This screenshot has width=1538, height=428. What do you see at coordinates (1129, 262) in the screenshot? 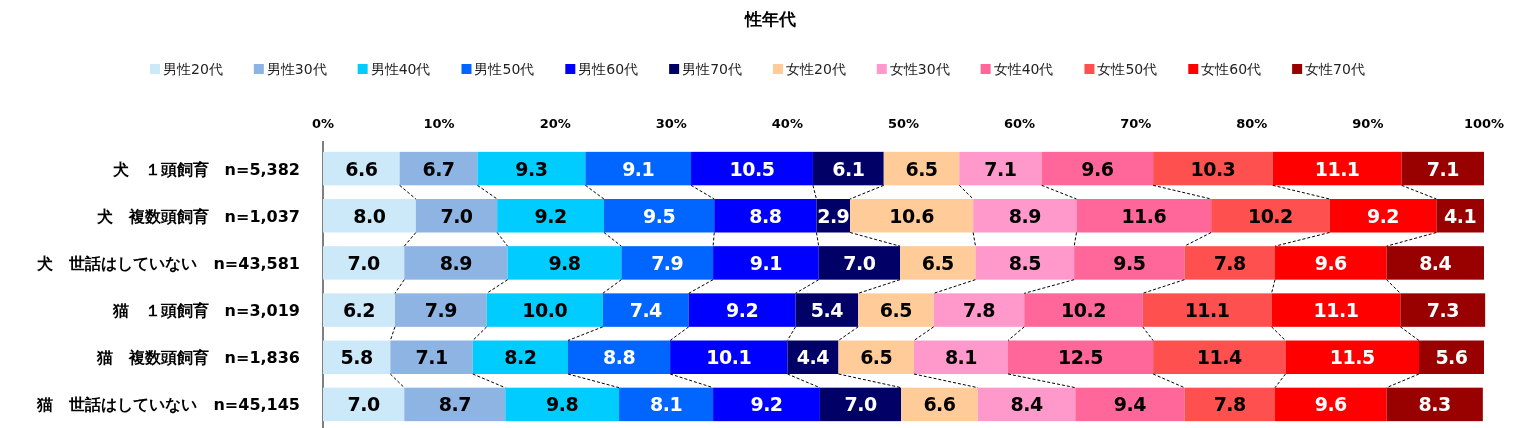
I see `data-label: 9.5` at bounding box center [1129, 262].